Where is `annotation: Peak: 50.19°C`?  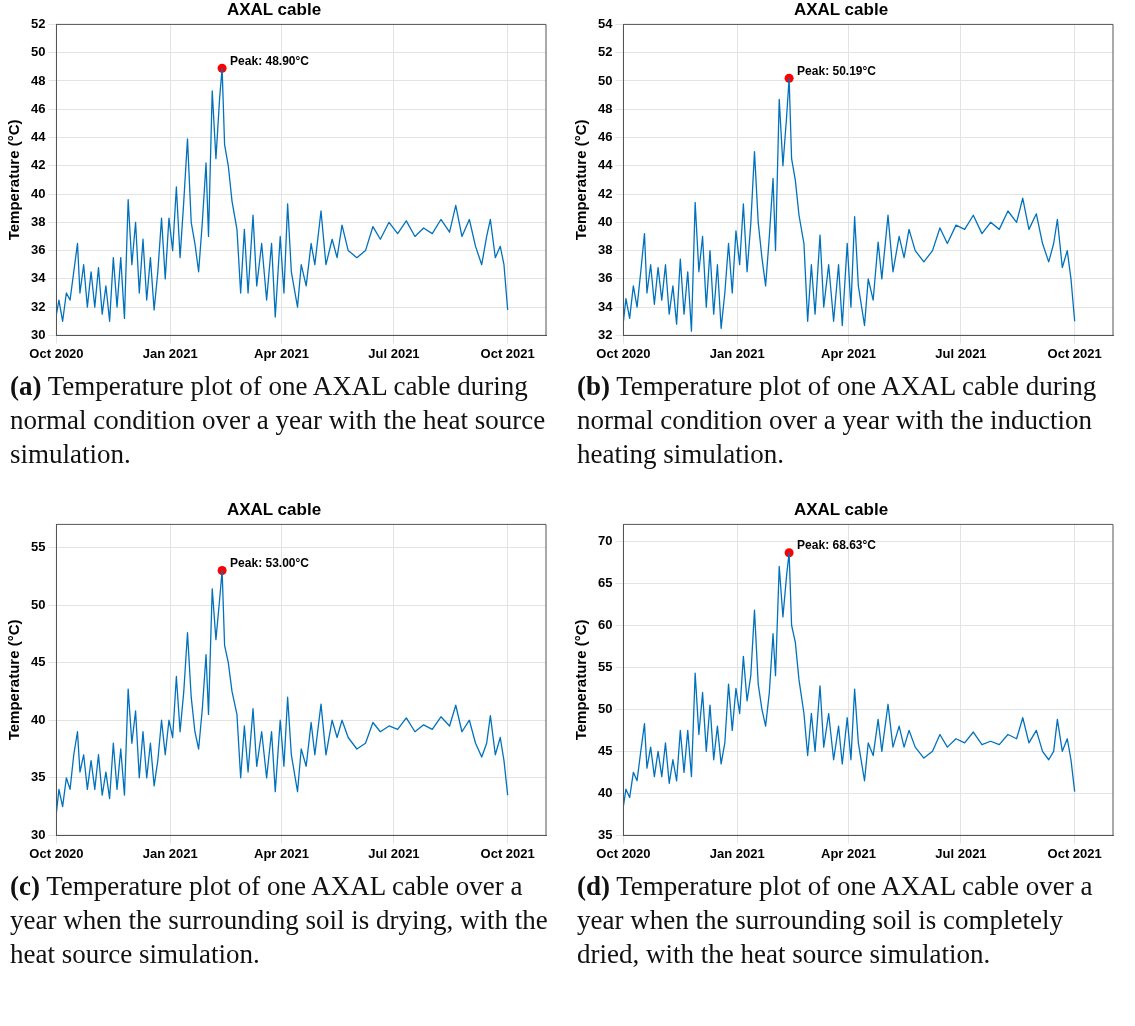
annotation: Peak: 50.19°C is located at coordinates (837, 70).